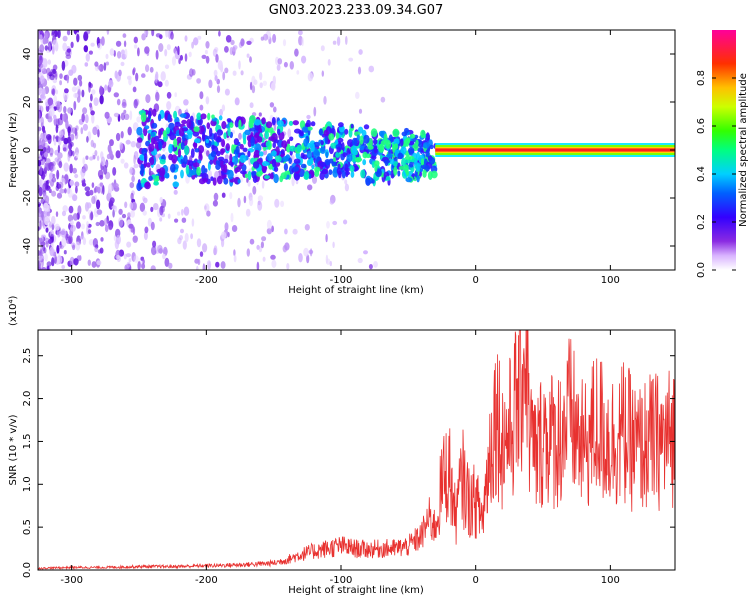 The image size is (750, 600). What do you see at coordinates (341, 580) in the screenshot?
I see `x-tick-label: -100` at bounding box center [341, 580].